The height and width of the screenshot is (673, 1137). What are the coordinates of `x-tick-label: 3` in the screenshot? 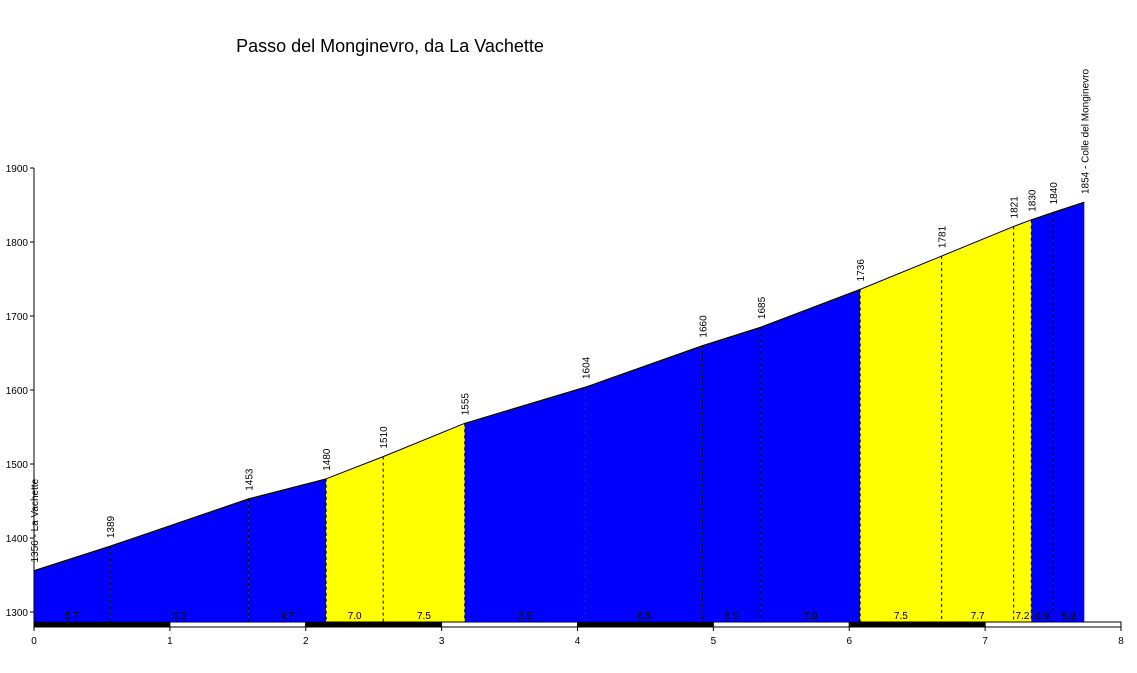 It's located at (442, 641).